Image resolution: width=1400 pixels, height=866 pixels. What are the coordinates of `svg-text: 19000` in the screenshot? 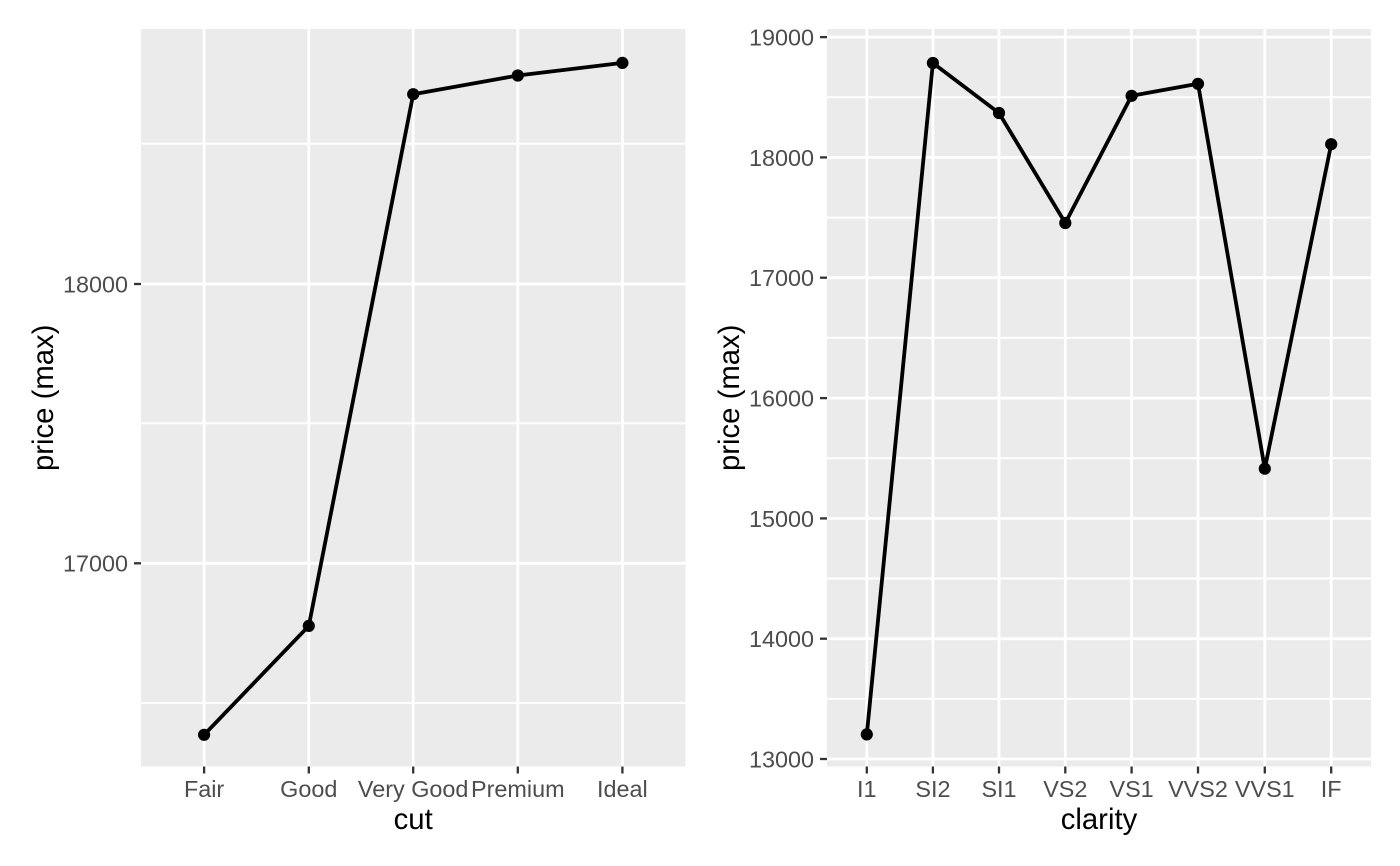 It's located at (781, 38).